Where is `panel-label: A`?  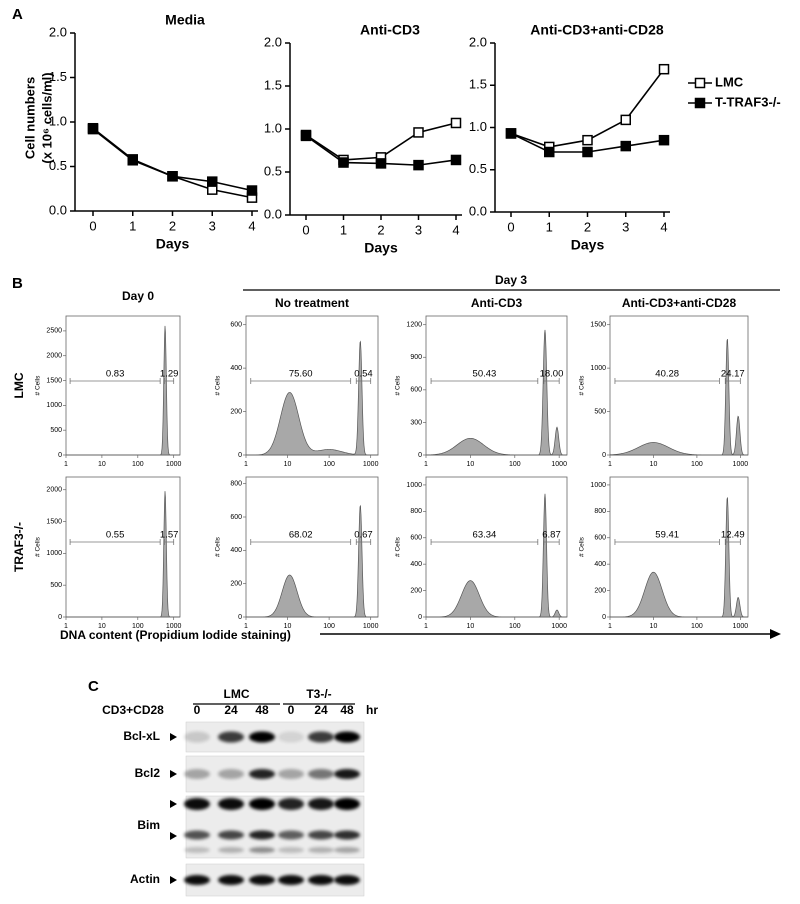
panel-label: A is located at coordinates (17, 14).